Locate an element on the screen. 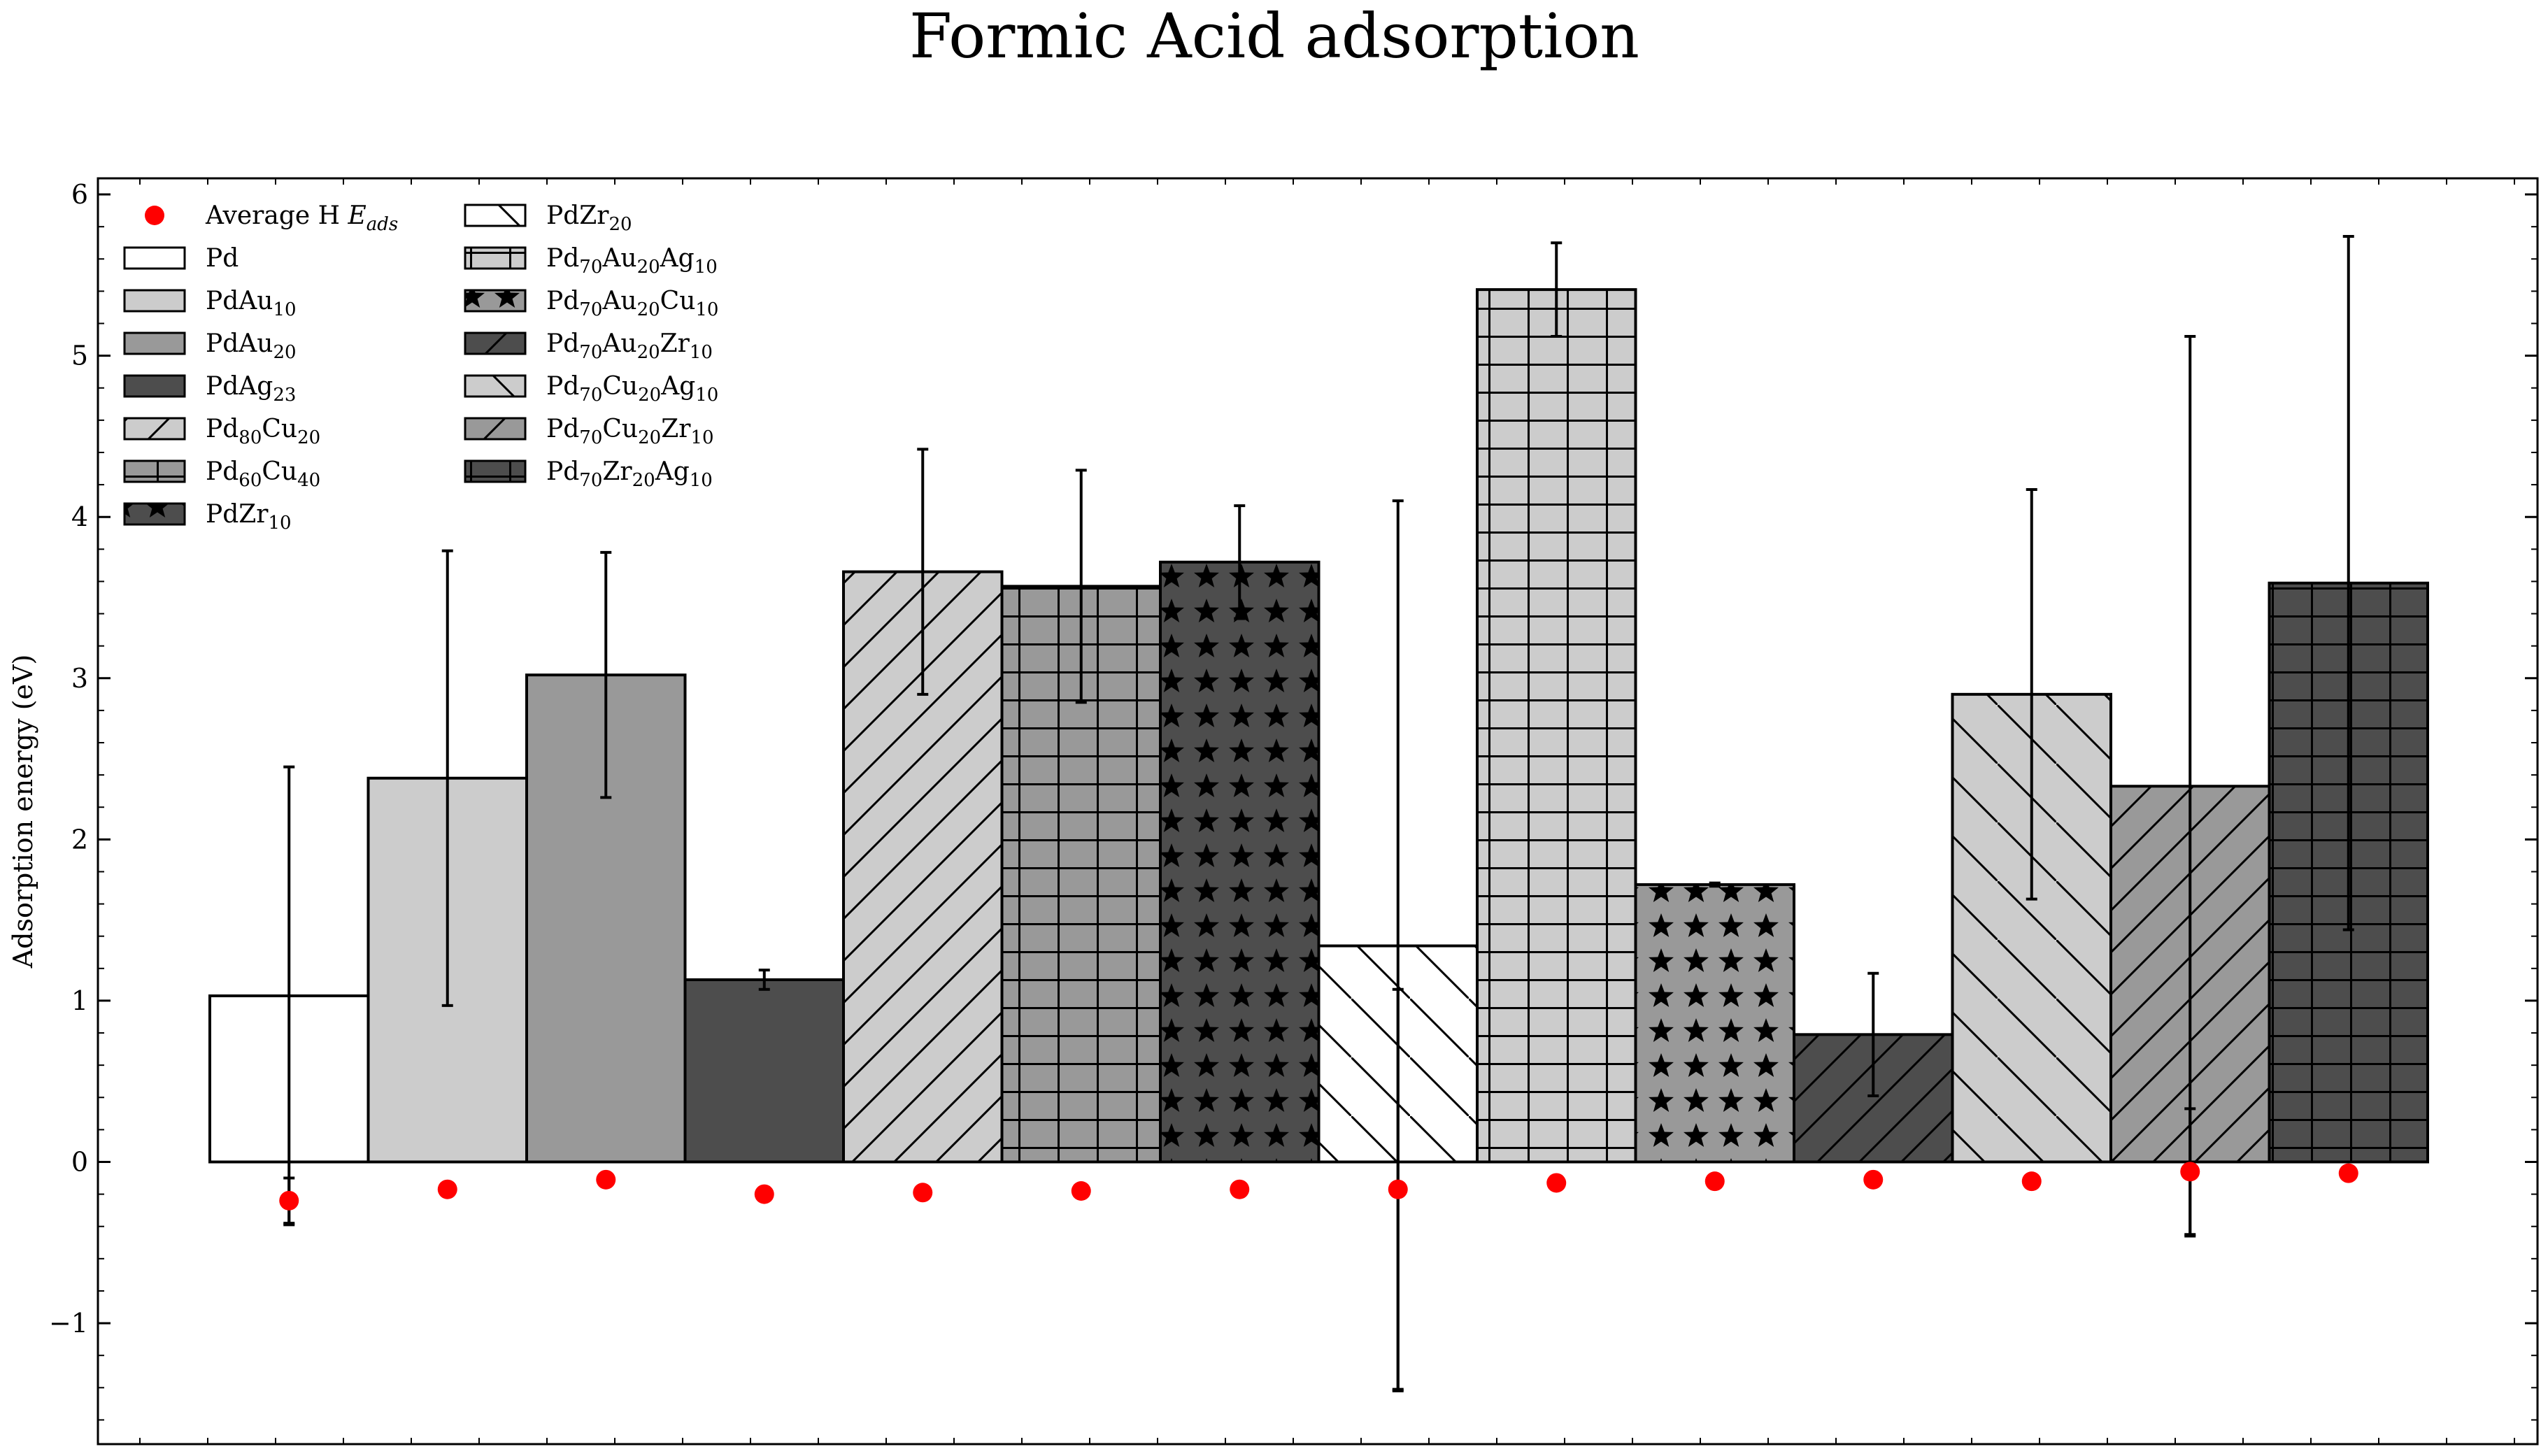 The image size is (2548, 1456). legend-entry-9: Pd70​Au20​Ag10​ is located at coordinates (591, 261).